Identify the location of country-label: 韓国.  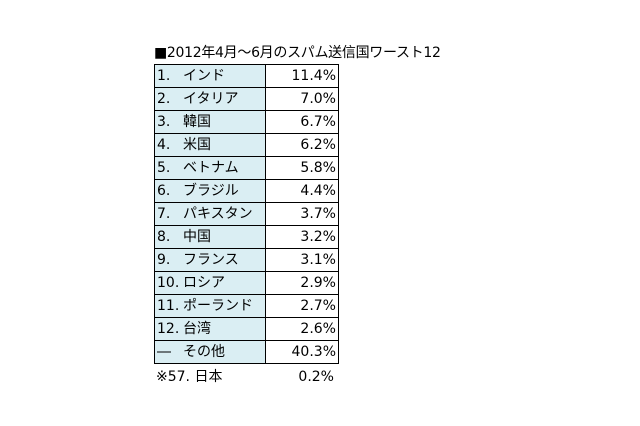
(197, 122).